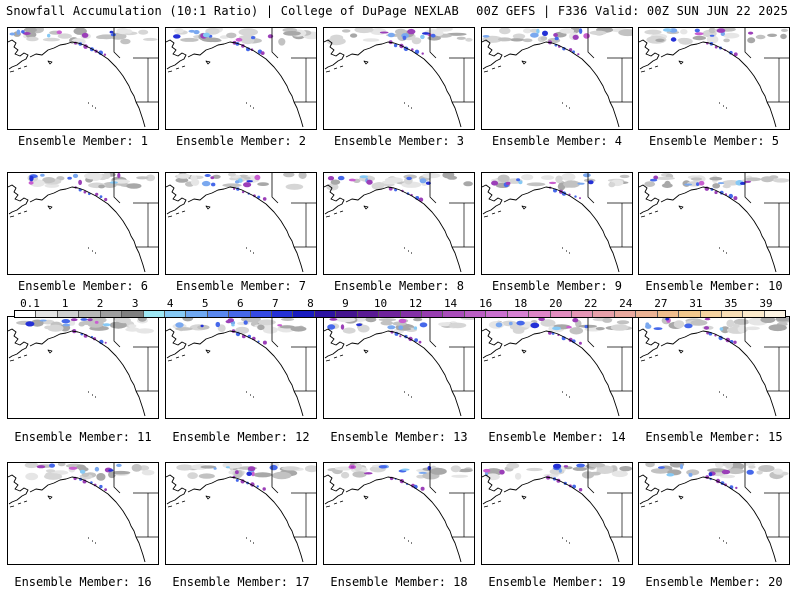  What do you see at coordinates (415, 303) in the screenshot?
I see `colorbar-label: 12` at bounding box center [415, 303].